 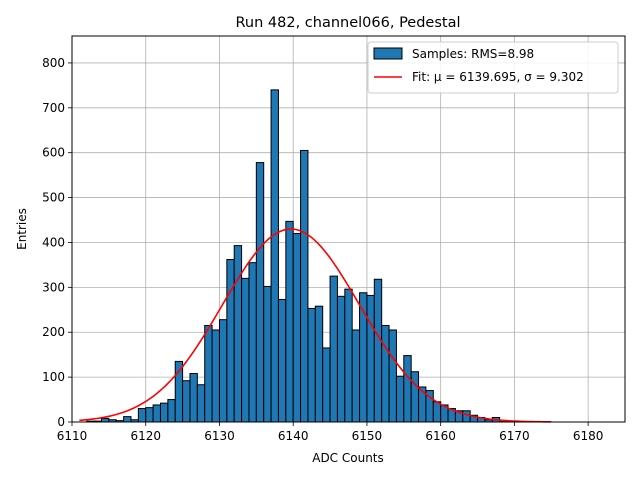 I want to click on x-tick-label: 6170, so click(x=514, y=436).